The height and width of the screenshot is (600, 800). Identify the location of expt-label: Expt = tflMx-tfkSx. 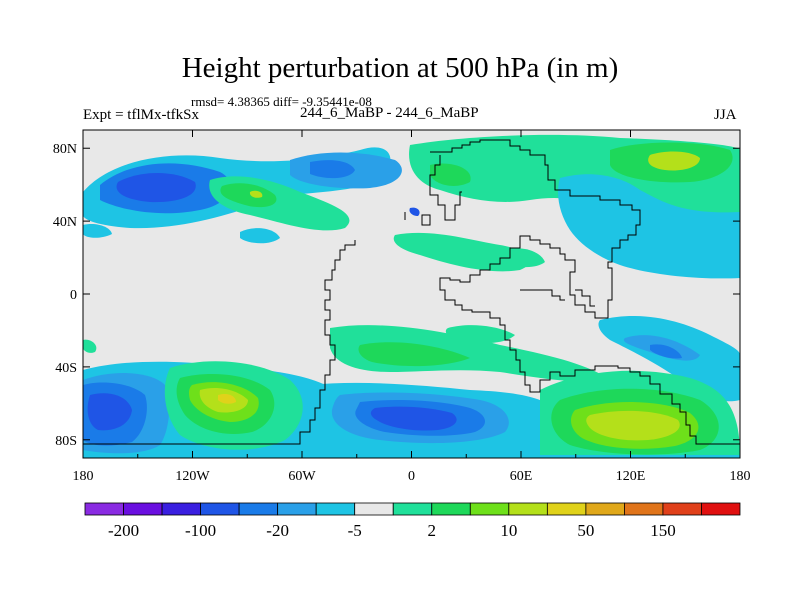
(141, 115).